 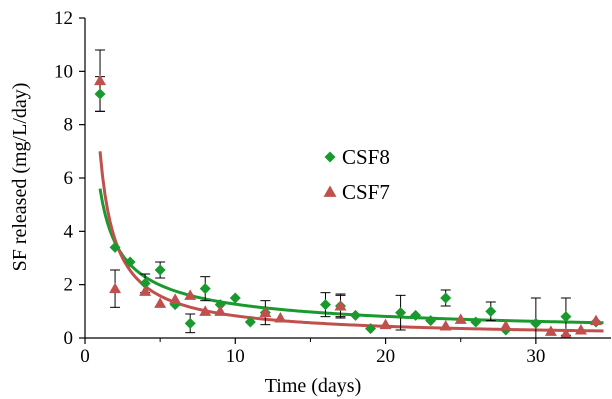 What do you see at coordinates (313, 386) in the screenshot?
I see `x-axis-title: Time (days)` at bounding box center [313, 386].